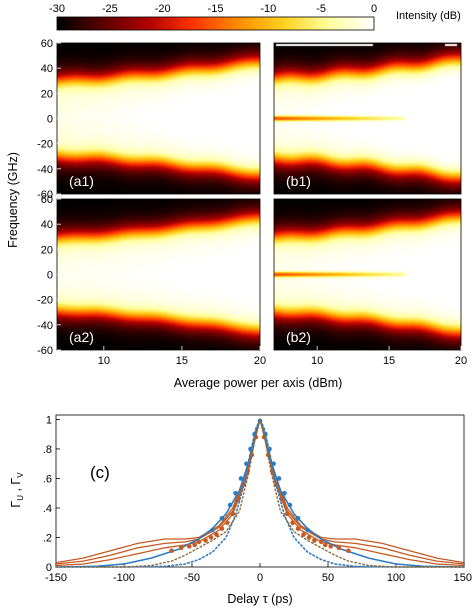 The height and width of the screenshot is (612, 474). What do you see at coordinates (374, 9) in the screenshot?
I see `colorbar-tick-label: 0` at bounding box center [374, 9].